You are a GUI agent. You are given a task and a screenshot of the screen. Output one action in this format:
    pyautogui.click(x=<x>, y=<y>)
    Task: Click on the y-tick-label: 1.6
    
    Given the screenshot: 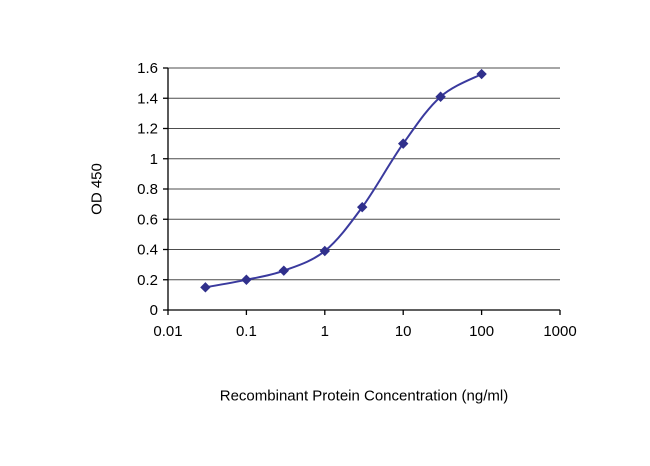 What is the action you would take?
    pyautogui.click(x=147, y=68)
    